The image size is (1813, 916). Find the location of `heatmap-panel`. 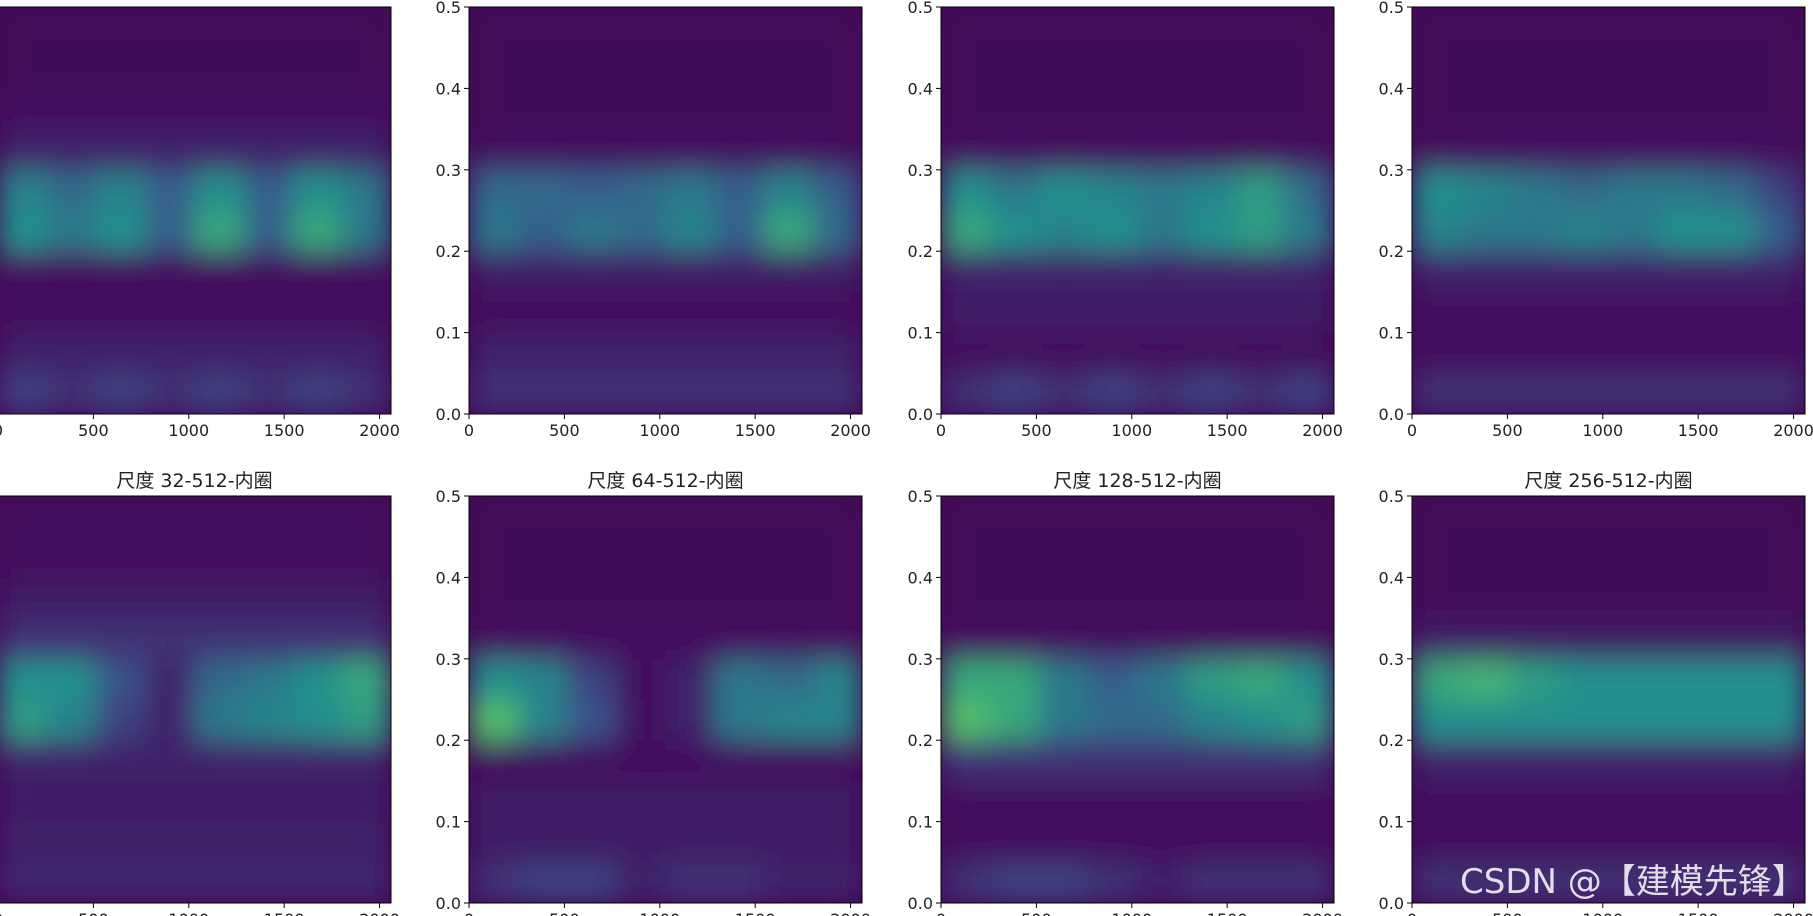

heatmap-panel is located at coordinates (1608, 210).